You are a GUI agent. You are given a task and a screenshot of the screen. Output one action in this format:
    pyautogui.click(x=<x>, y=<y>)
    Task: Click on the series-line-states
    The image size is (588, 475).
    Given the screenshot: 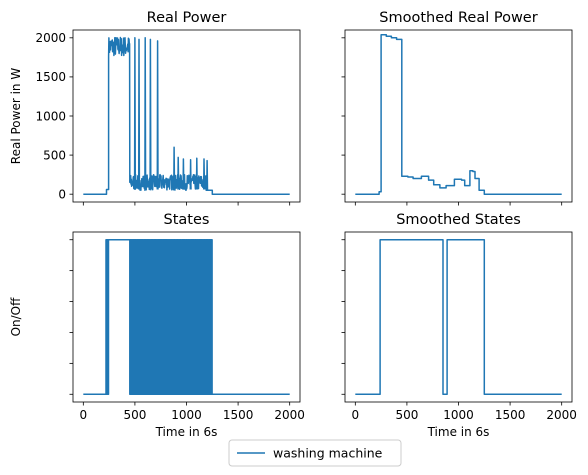 What is the action you would take?
    pyautogui.click(x=186, y=317)
    